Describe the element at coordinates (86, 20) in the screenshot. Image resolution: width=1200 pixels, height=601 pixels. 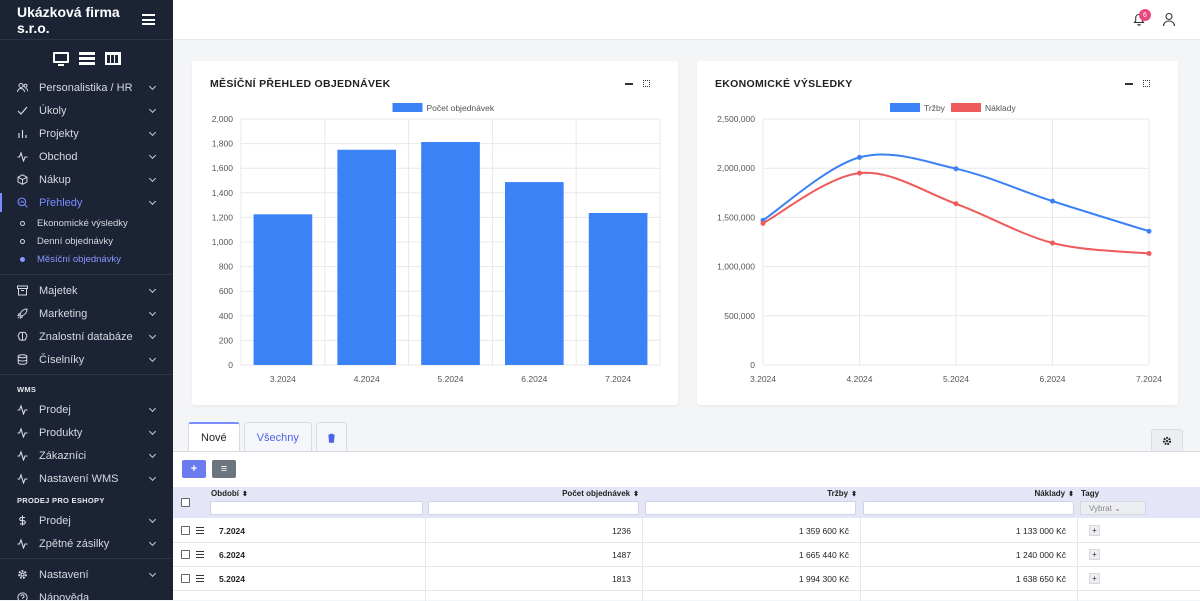
I see `brand-bar: Ukázková firma s.r.o.` at that location.